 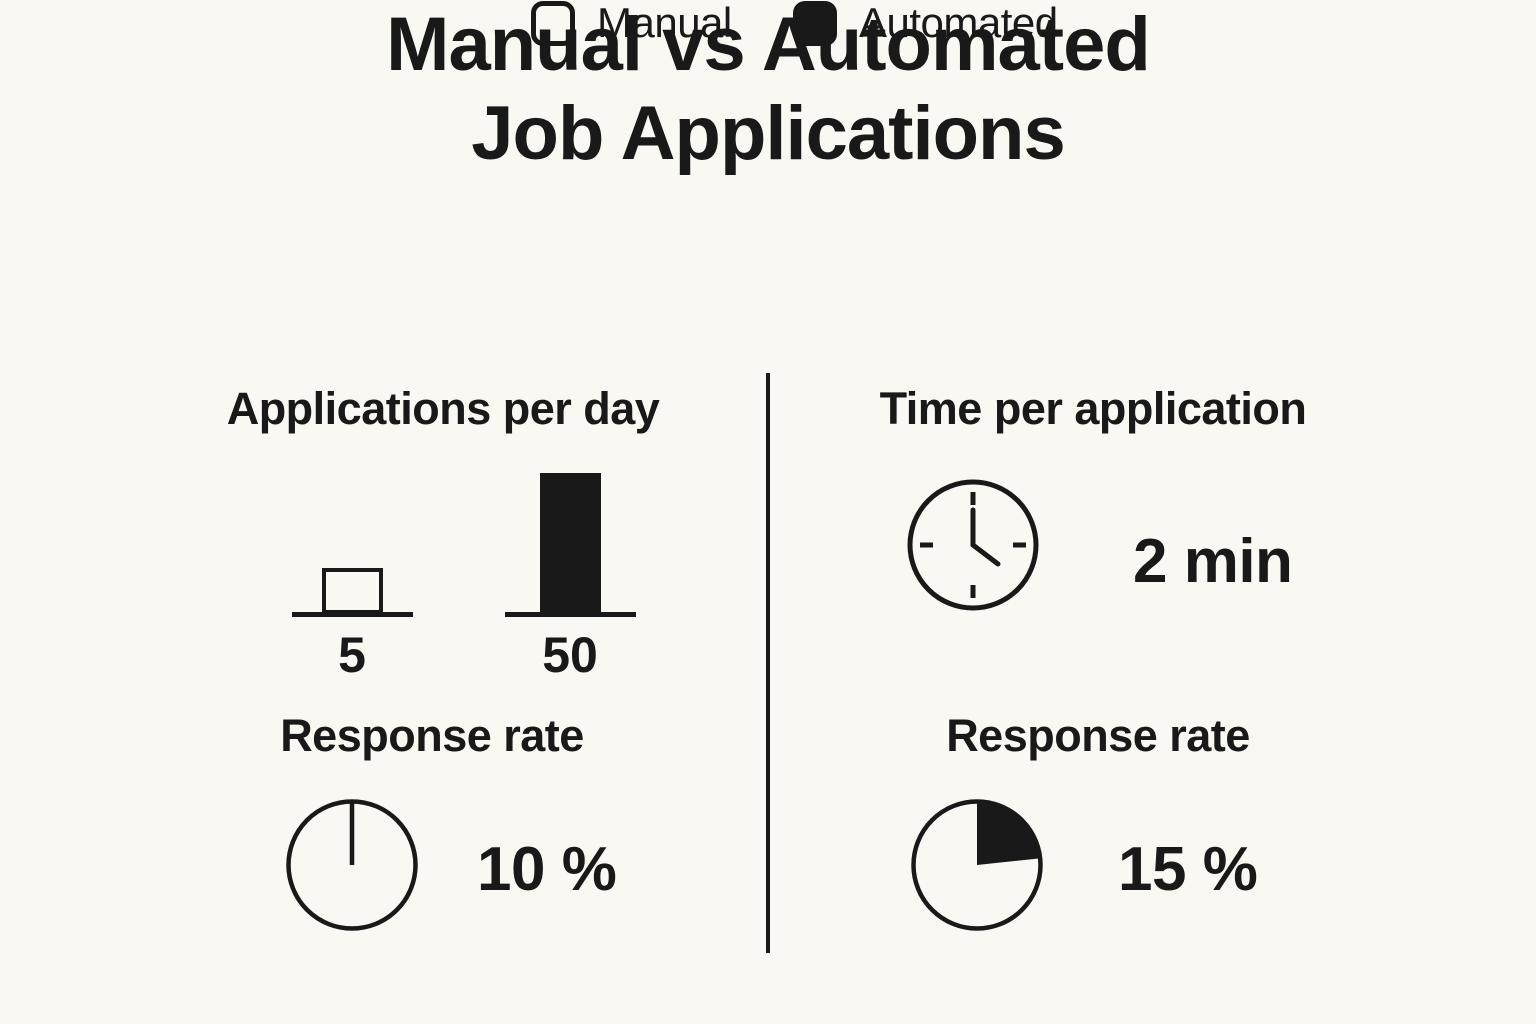 What do you see at coordinates (768, 663) in the screenshot?
I see `vertical-divider` at bounding box center [768, 663].